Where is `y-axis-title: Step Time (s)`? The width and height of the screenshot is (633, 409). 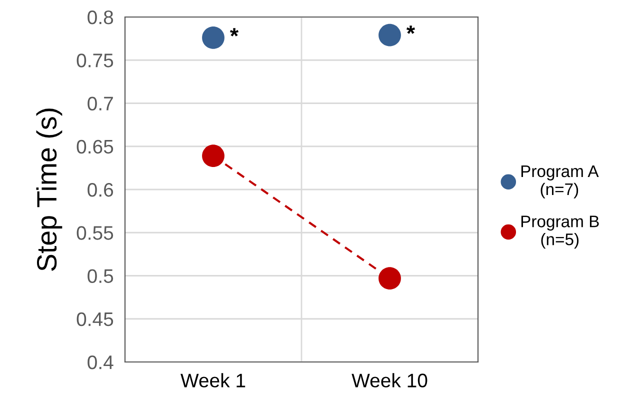 y-axis-title: Step Time (s) is located at coordinates (49, 189).